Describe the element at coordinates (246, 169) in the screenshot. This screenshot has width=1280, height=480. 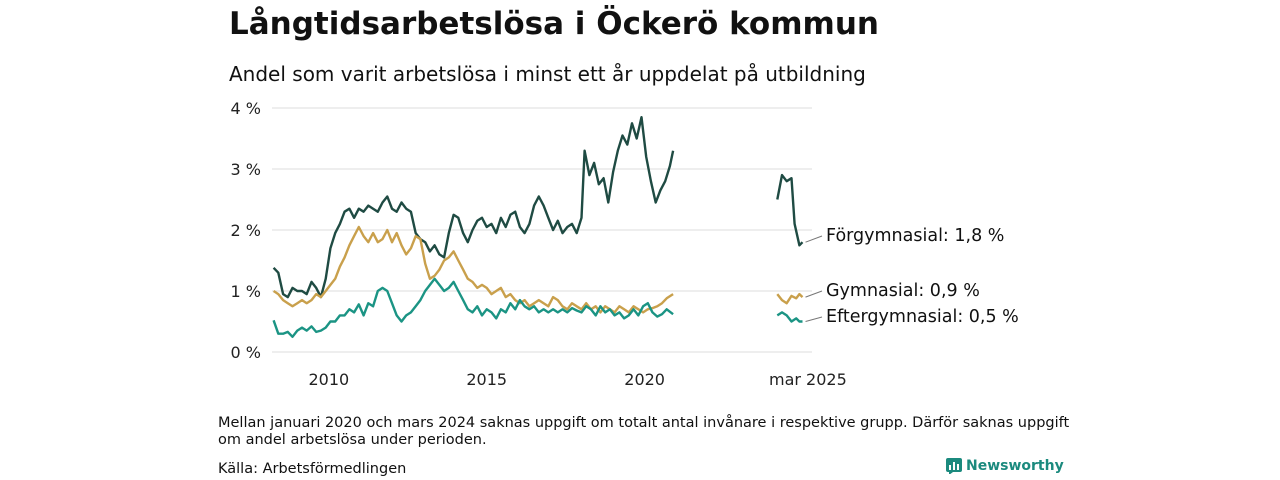
I see `y-tick-label: 3 %` at that location.